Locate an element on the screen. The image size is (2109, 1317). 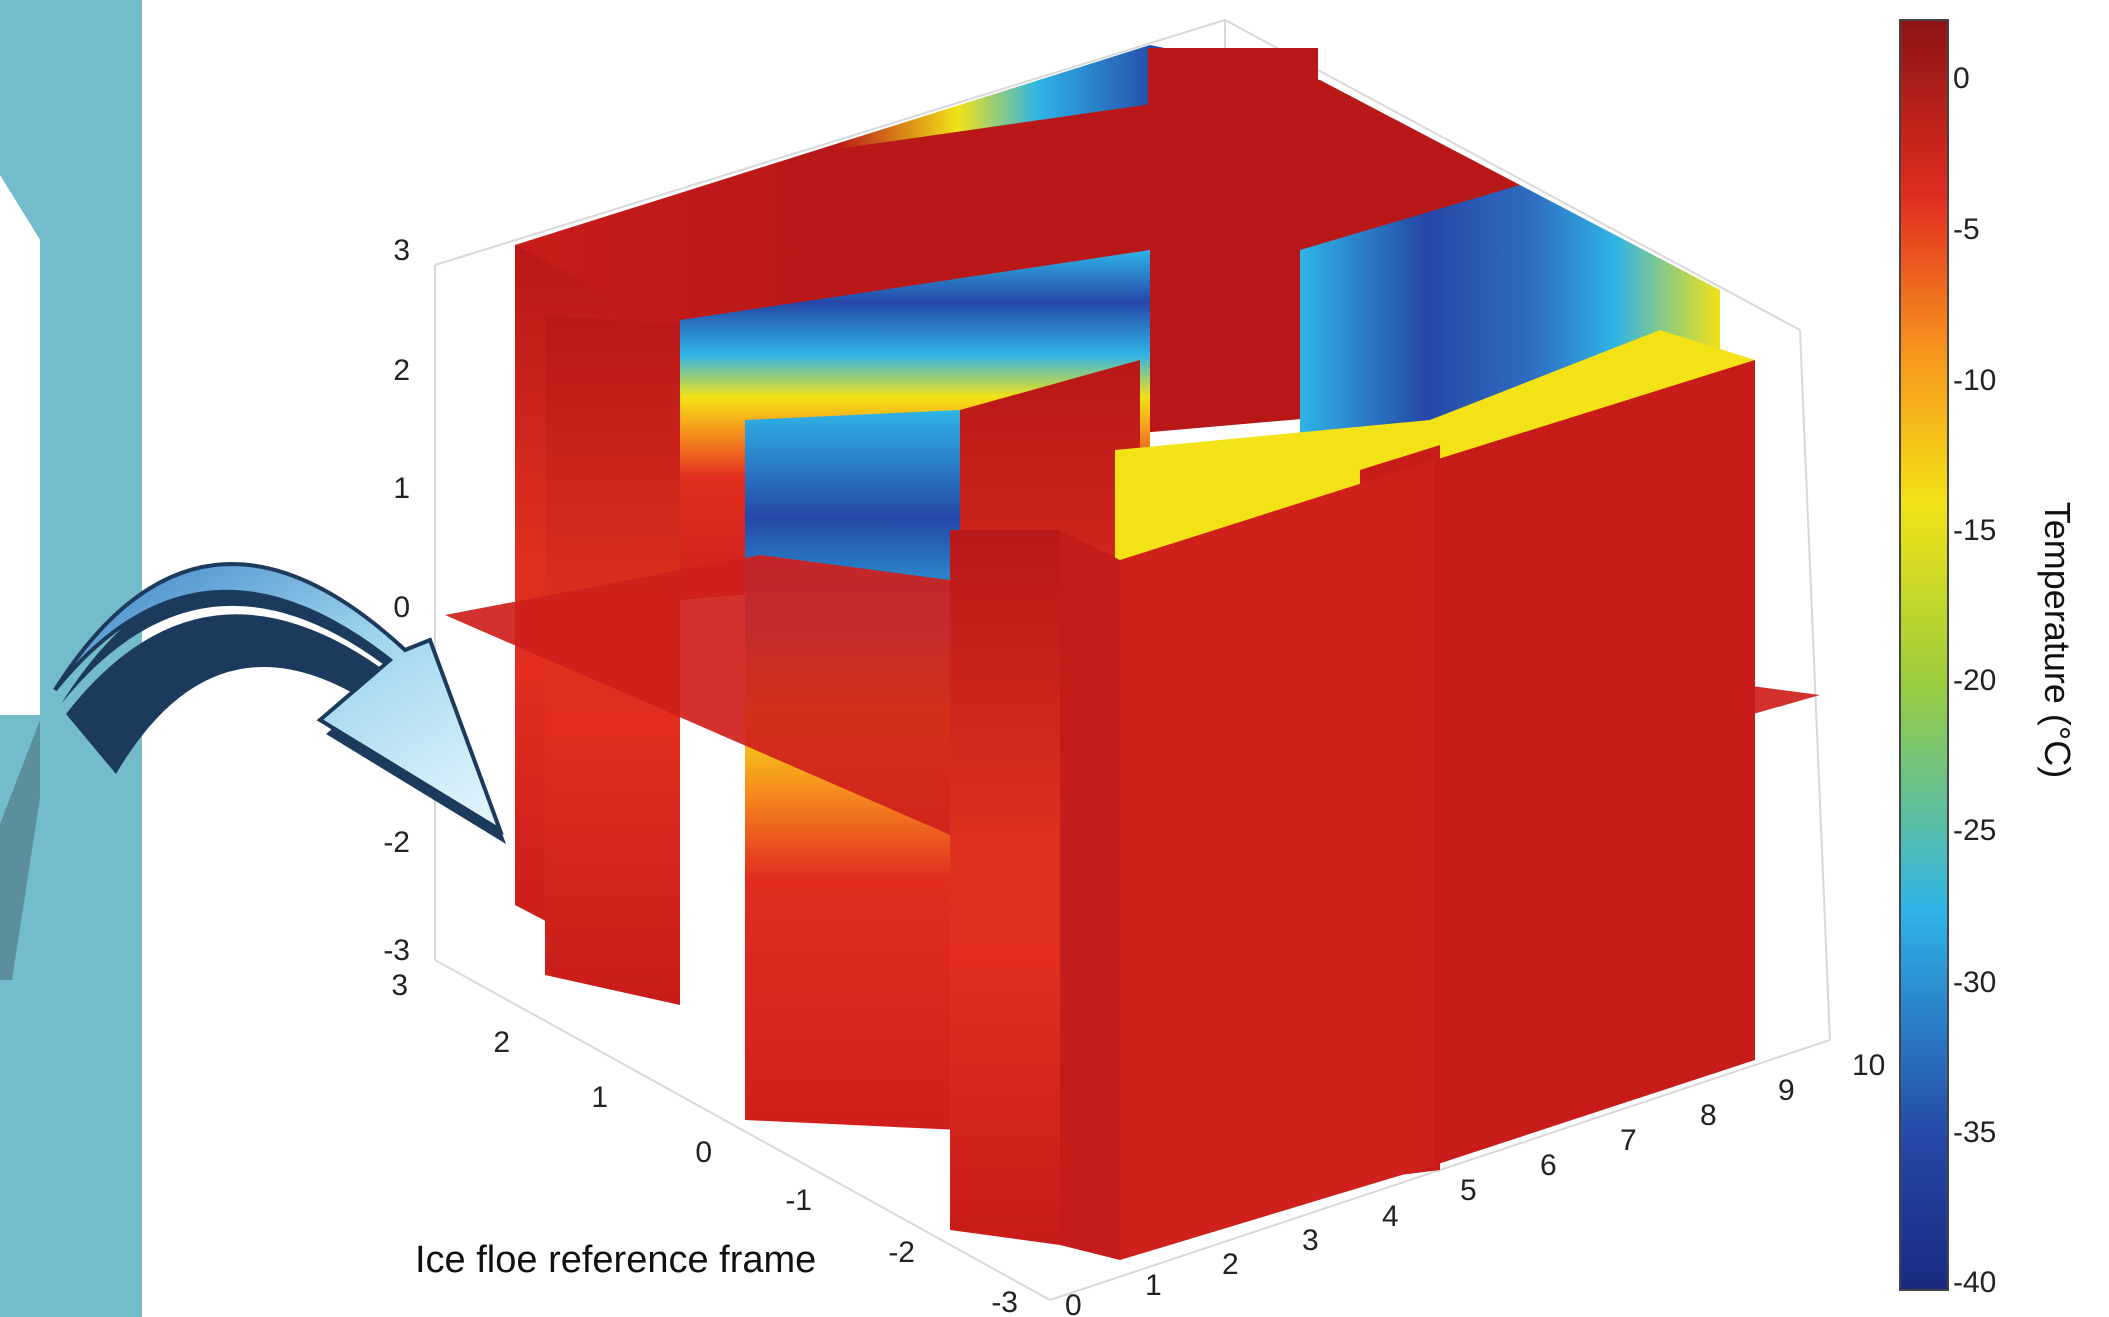
x-tick-label: 10 is located at coordinates (1868, 1065).